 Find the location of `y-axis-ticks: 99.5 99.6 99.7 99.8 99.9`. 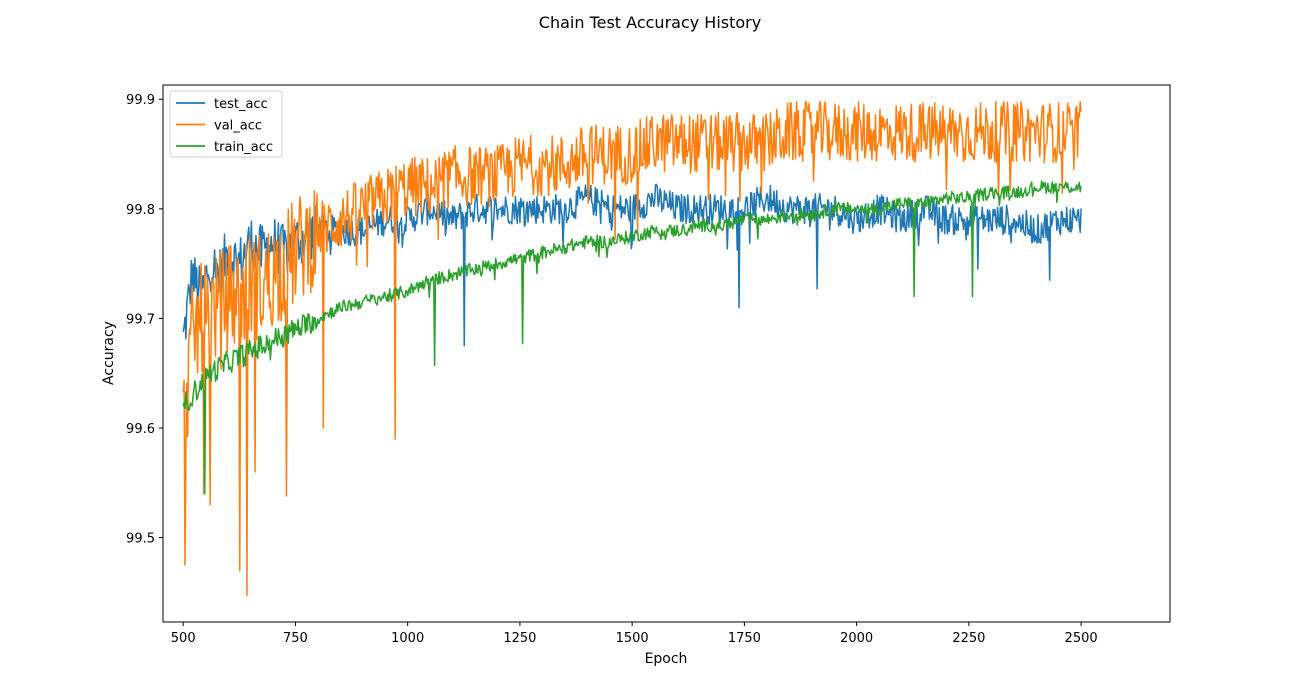

y-axis-ticks: 99.5 99.6 99.7 99.8 99.9 is located at coordinates (144, 320).